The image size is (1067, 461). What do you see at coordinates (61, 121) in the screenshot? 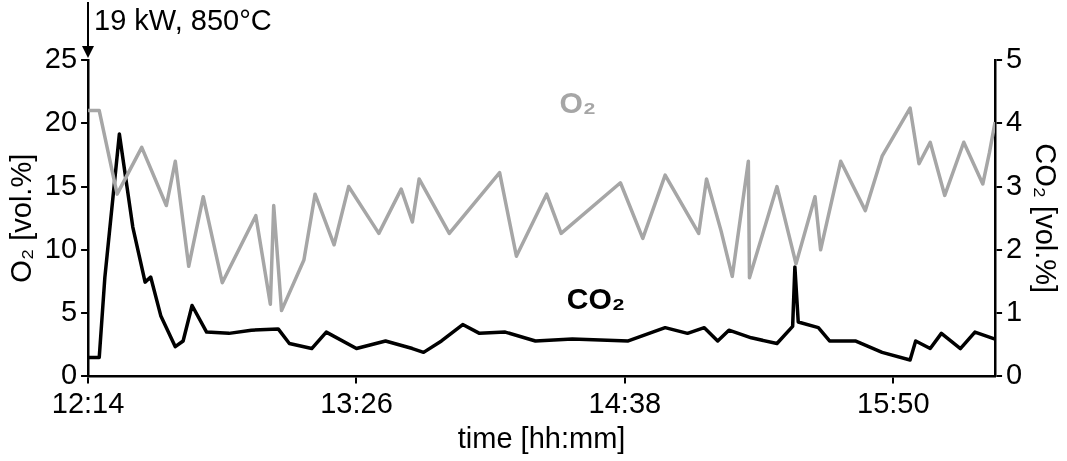
I see `y-tick-label: 20` at bounding box center [61, 121].